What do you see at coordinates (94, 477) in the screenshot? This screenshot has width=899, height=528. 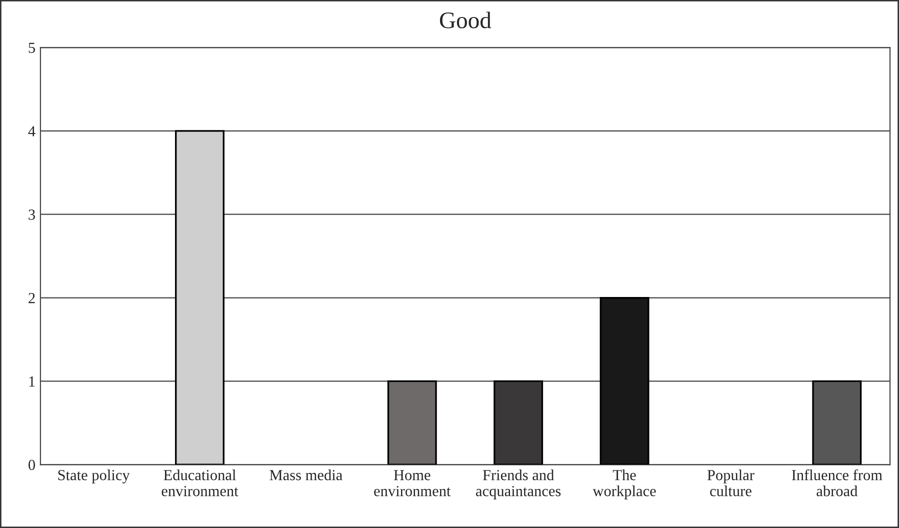 I see `x-tick-label: State policy` at bounding box center [94, 477].